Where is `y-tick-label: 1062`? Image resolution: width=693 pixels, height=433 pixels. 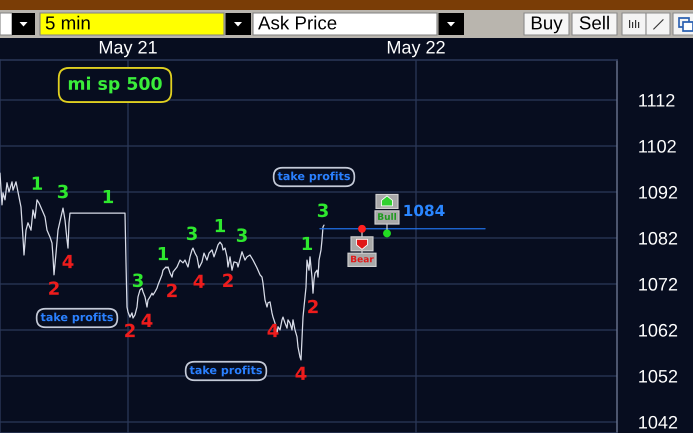
y-tick-label: 1062 is located at coordinates (658, 330).